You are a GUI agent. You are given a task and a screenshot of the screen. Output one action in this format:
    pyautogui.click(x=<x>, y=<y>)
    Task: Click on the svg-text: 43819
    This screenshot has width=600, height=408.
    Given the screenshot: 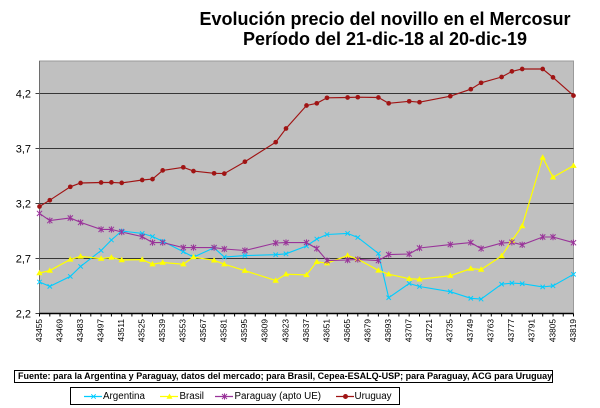 What is the action you would take?
    pyautogui.click(x=573, y=330)
    